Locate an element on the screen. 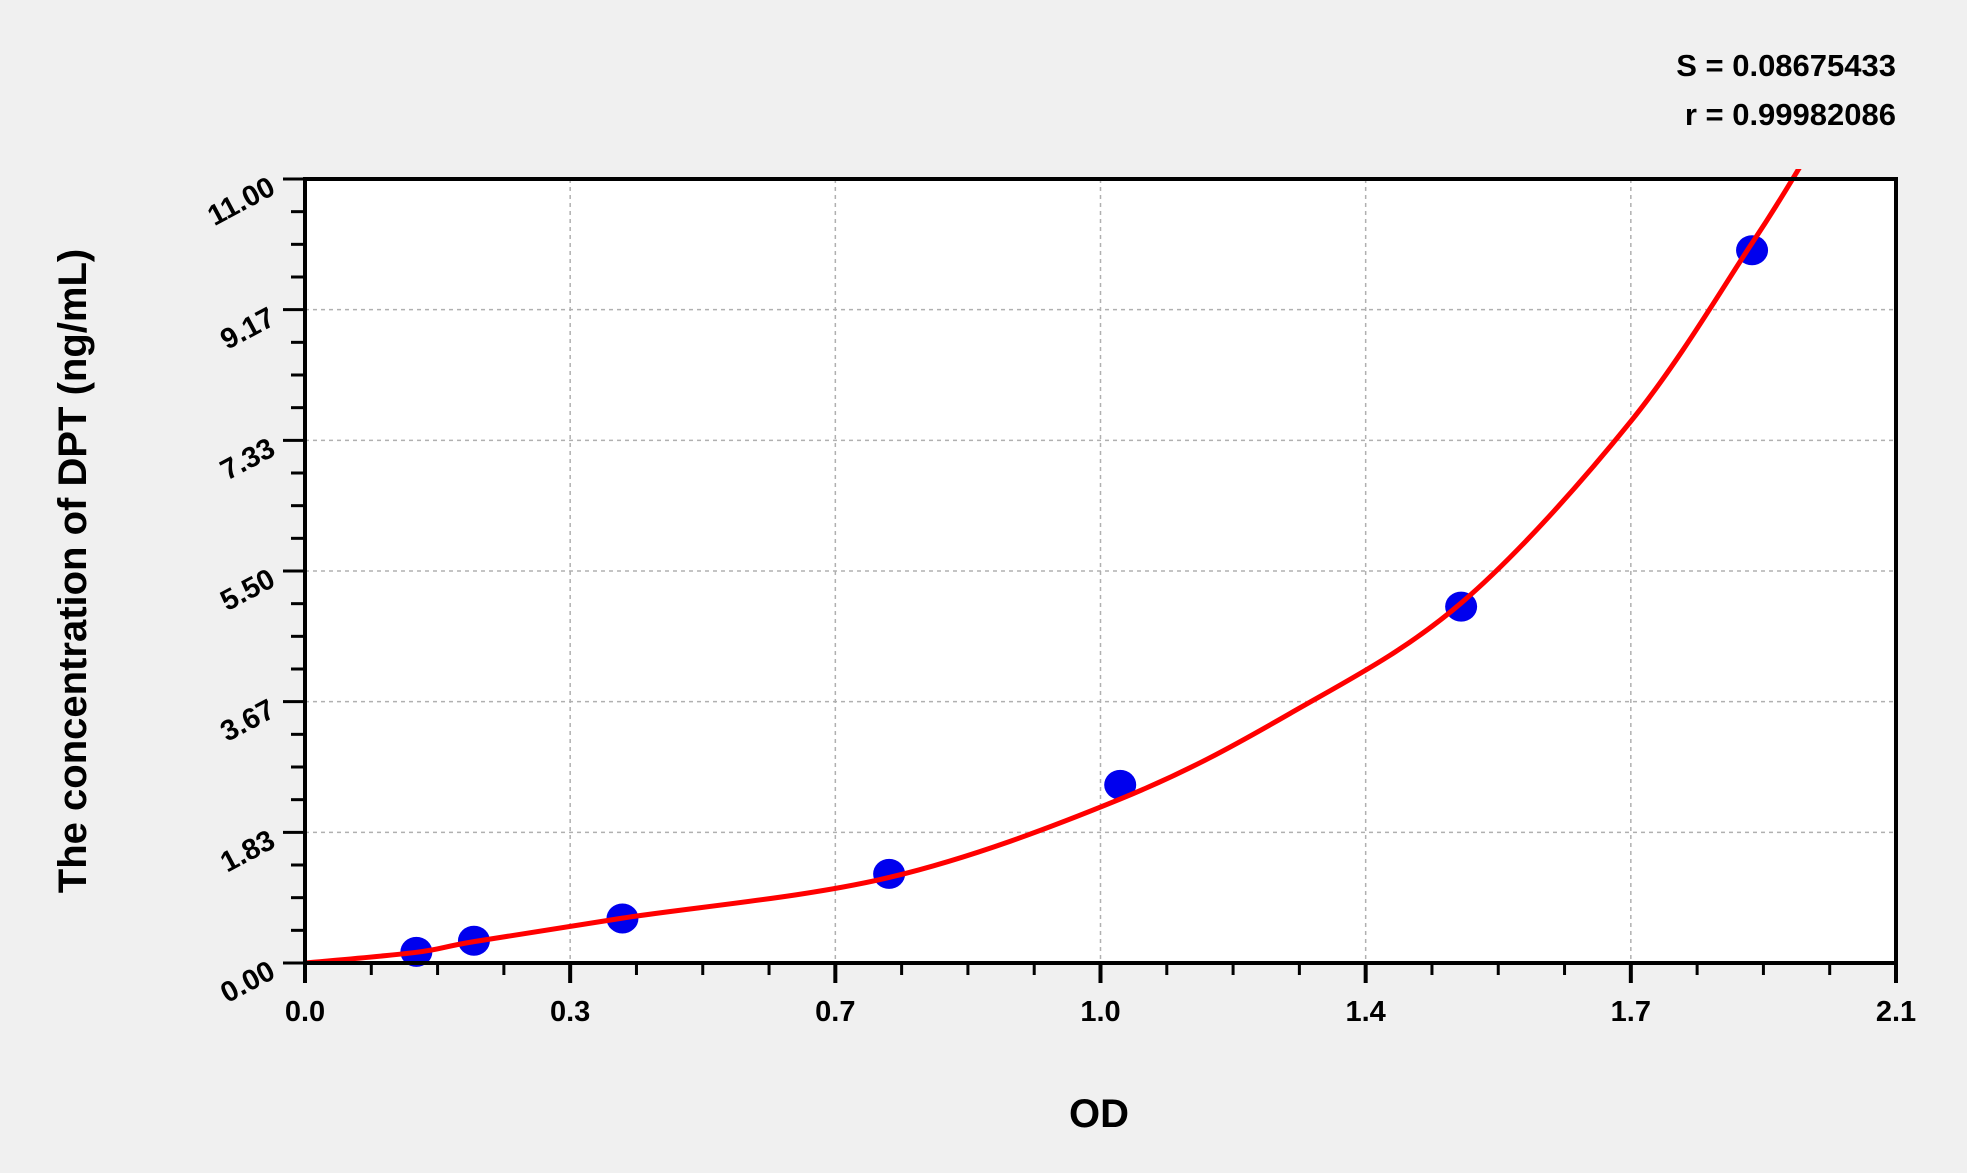 The height and width of the screenshot is (1173, 1967). x-tick-label: 0.0 is located at coordinates (305, 1012).